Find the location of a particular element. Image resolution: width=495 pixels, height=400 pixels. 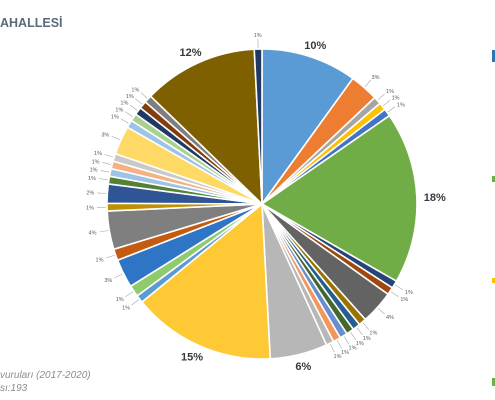

slice-label: 6% is located at coordinates (303, 367).